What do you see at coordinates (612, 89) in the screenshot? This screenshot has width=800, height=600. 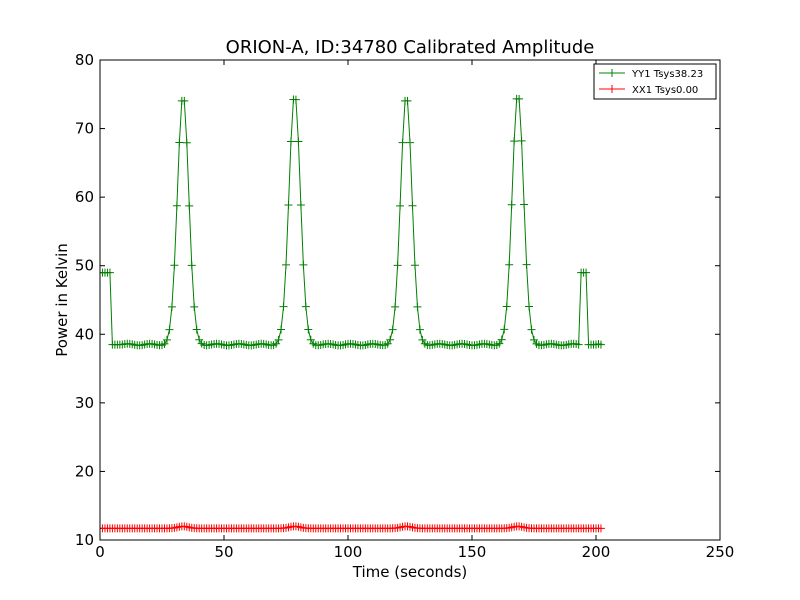 I see `legend-marker-xx1` at bounding box center [612, 89].